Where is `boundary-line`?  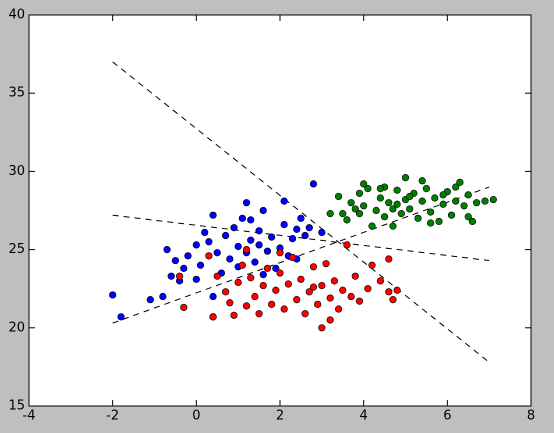 boundary-line is located at coordinates (301, 238).